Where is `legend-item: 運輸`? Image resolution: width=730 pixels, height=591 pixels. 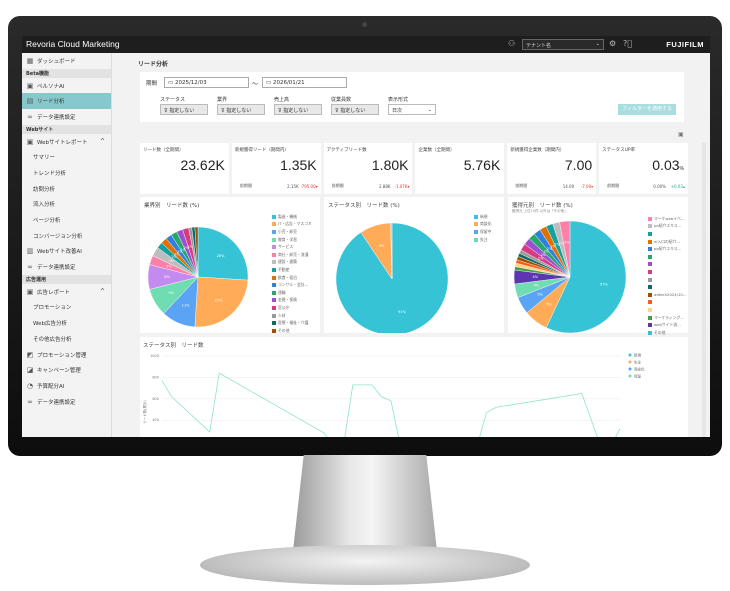 legend-item: 運輸 is located at coordinates (292, 293).